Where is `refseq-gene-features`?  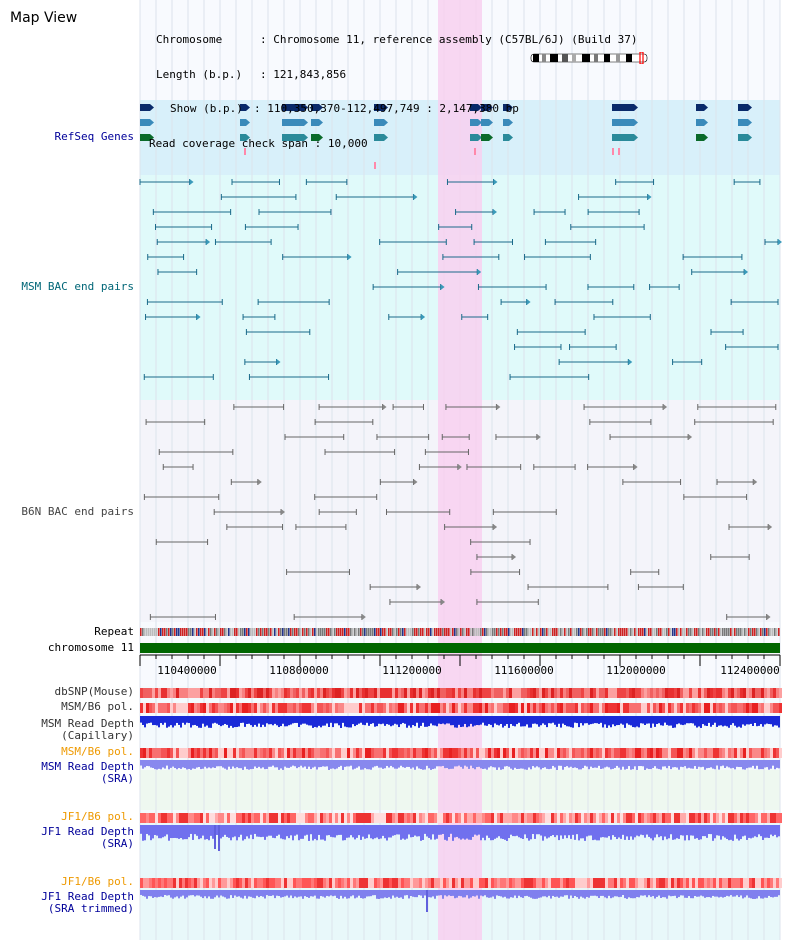 refseq-gene-features is located at coordinates (446, 136).